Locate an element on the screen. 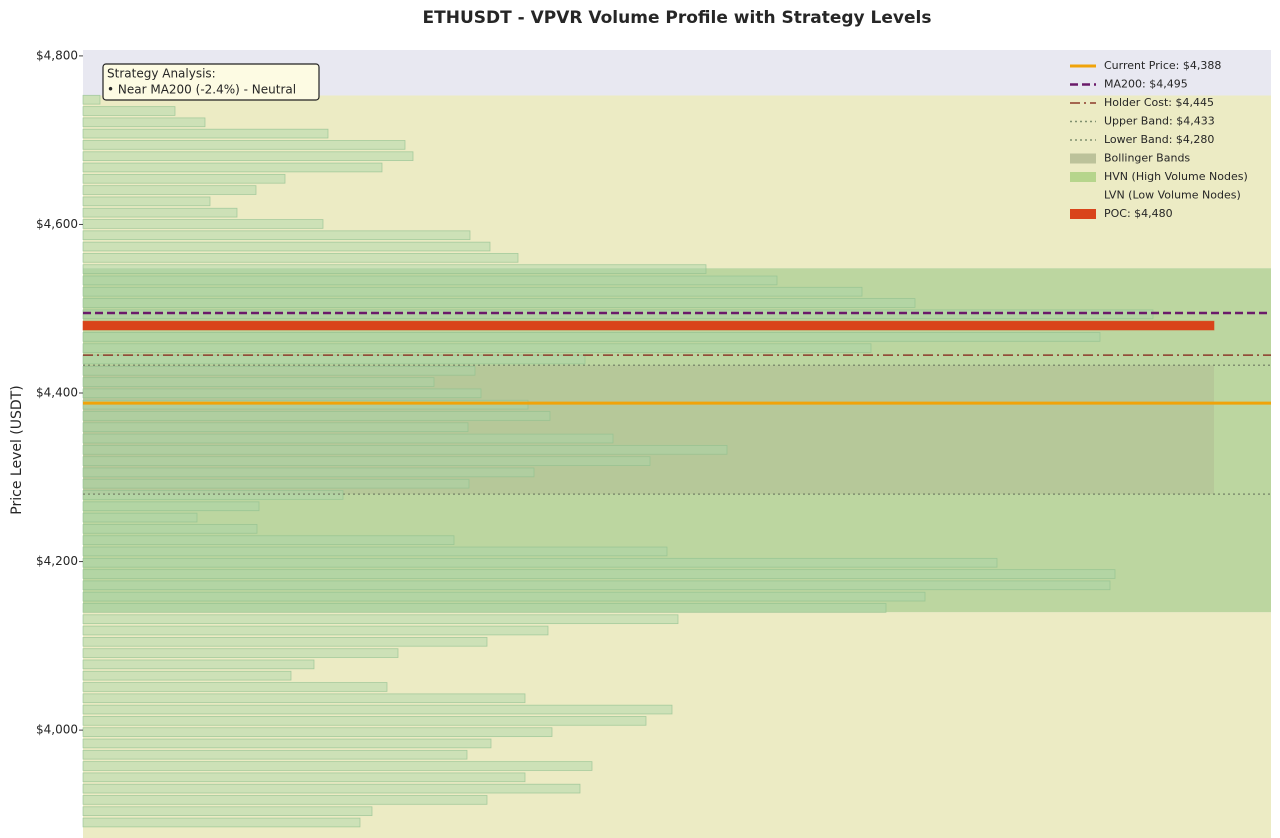  annotation-box is located at coordinates (211, 82).